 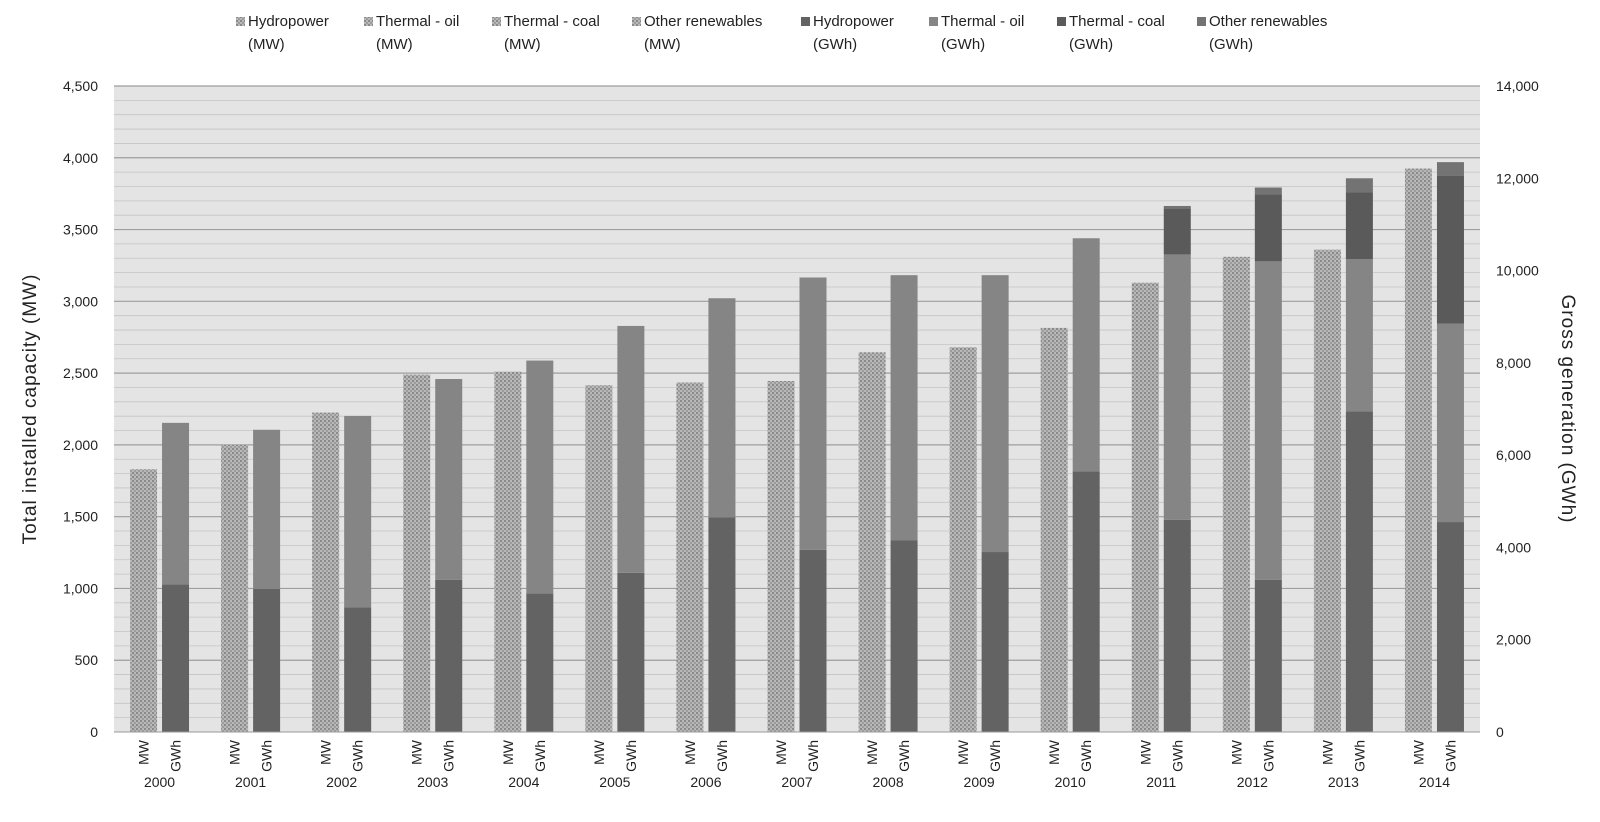 What do you see at coordinates (1517, 271) in the screenshot?
I see `y-right-tick-label: 10,000` at bounding box center [1517, 271].